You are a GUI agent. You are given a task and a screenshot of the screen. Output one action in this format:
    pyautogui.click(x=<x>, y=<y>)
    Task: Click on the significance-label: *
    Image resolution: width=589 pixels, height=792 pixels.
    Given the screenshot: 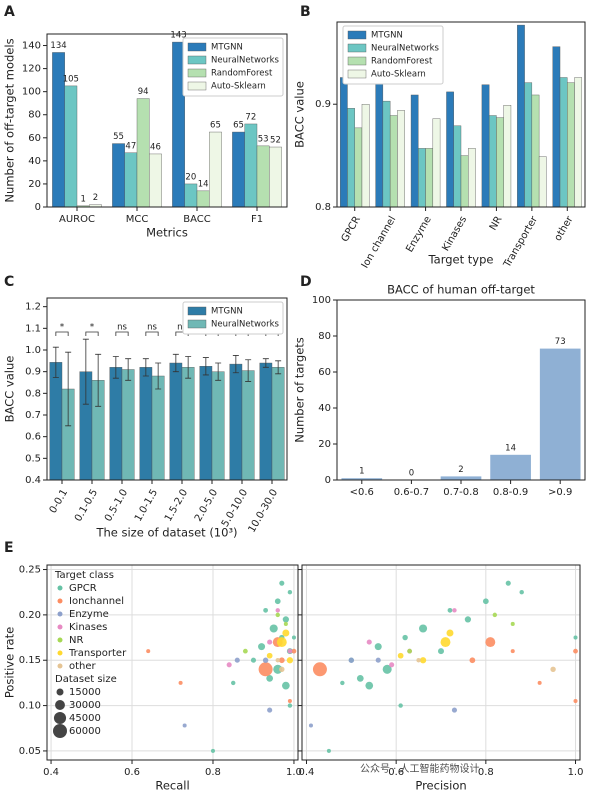 What is the action you would take?
    pyautogui.click(x=92, y=328)
    